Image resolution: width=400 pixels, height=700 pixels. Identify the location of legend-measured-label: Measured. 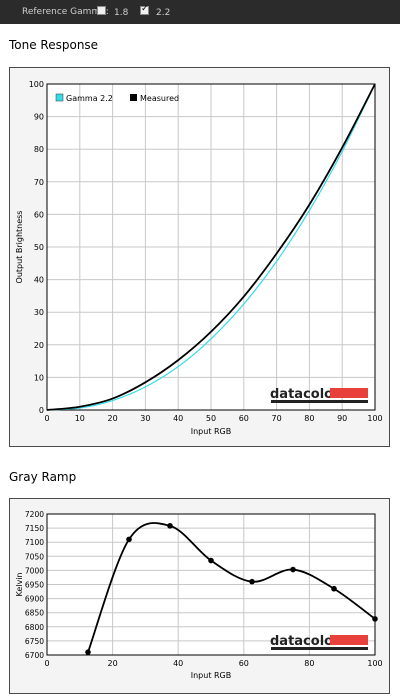
(159, 98).